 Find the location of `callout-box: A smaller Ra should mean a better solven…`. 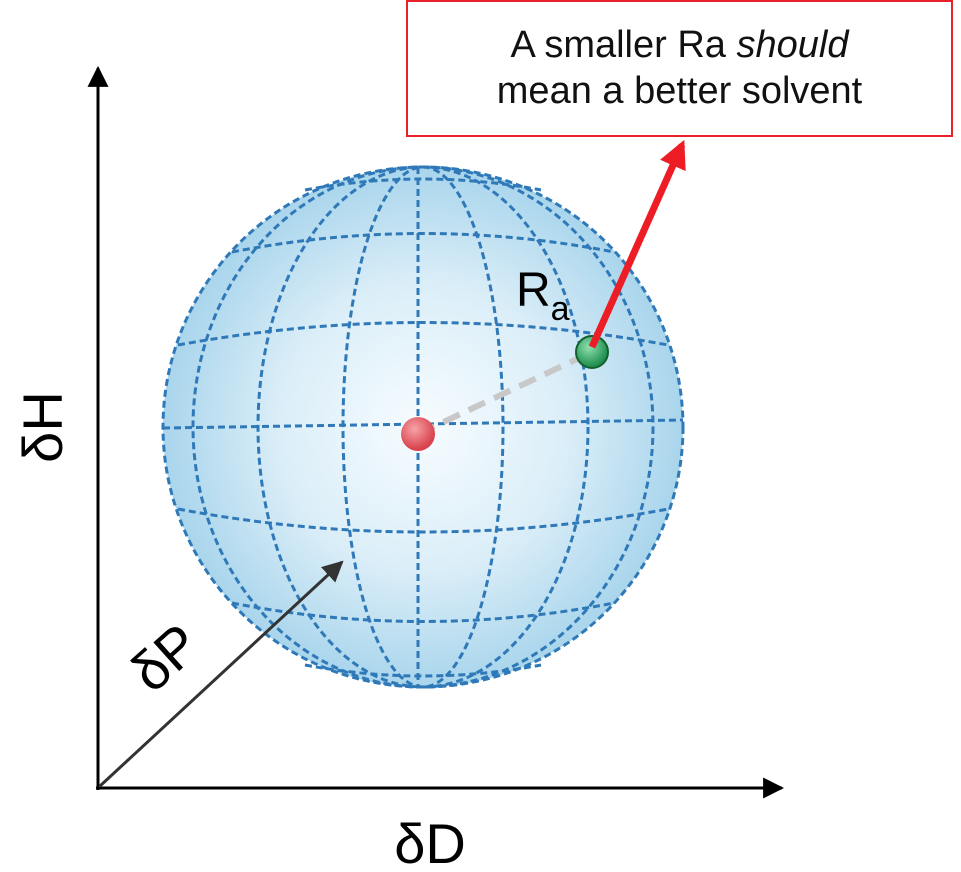

callout-box: A smaller Ra should mean a better solven… is located at coordinates (679, 68).